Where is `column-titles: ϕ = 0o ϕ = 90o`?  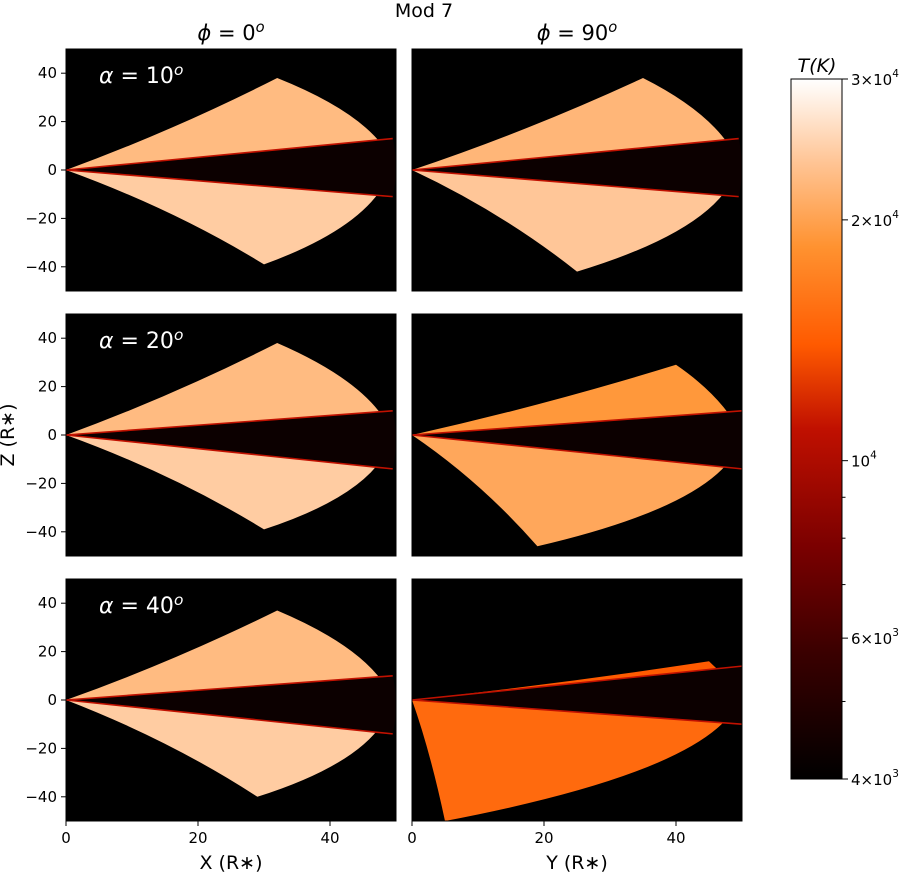
column-titles: ϕ = 0o ϕ = 90o is located at coordinates (407, 32).